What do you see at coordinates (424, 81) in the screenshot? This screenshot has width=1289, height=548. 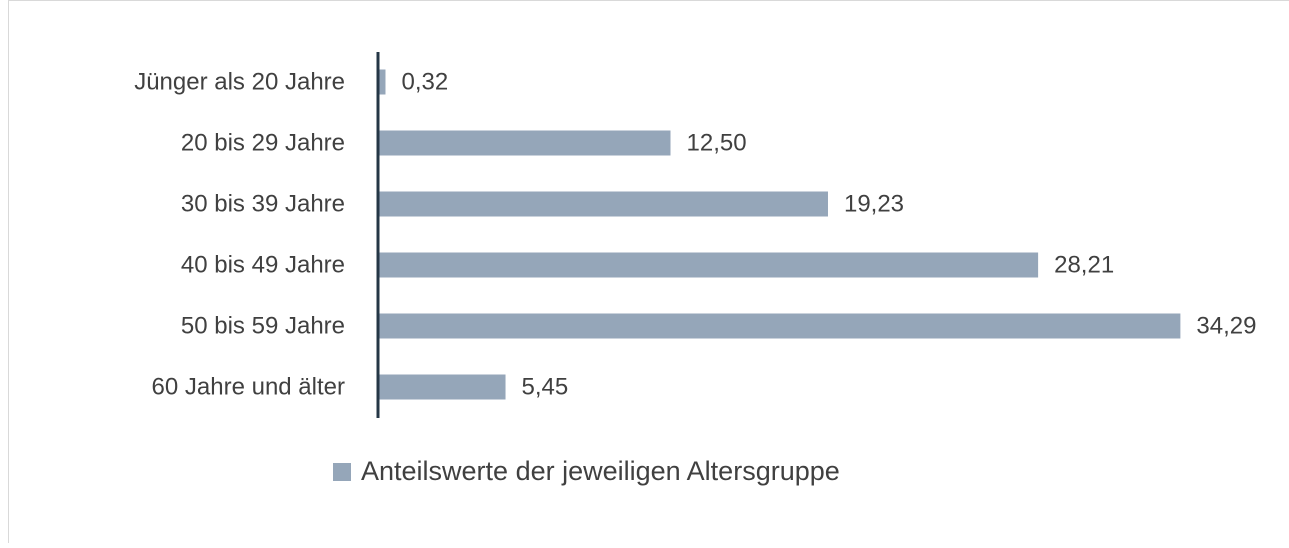 I see `data-label: 0,32` at bounding box center [424, 81].